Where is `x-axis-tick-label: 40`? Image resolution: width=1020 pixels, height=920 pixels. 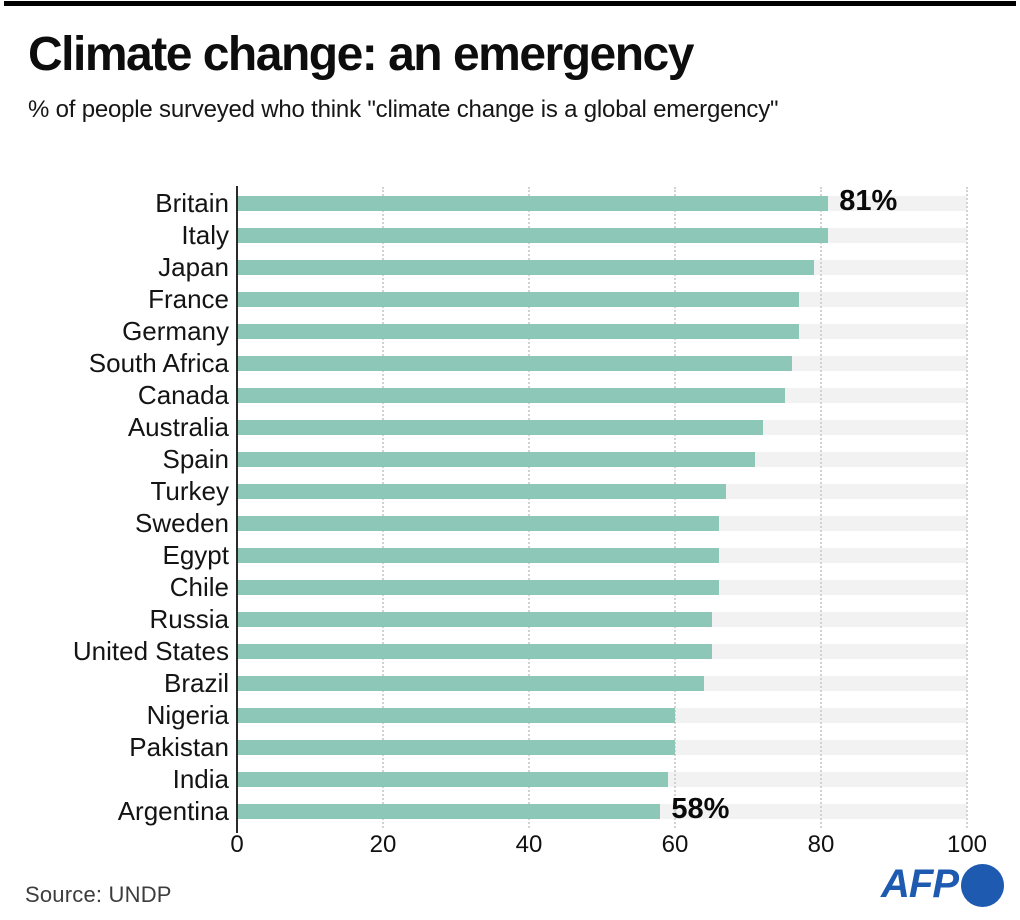 x-axis-tick-label: 40 is located at coordinates (529, 844).